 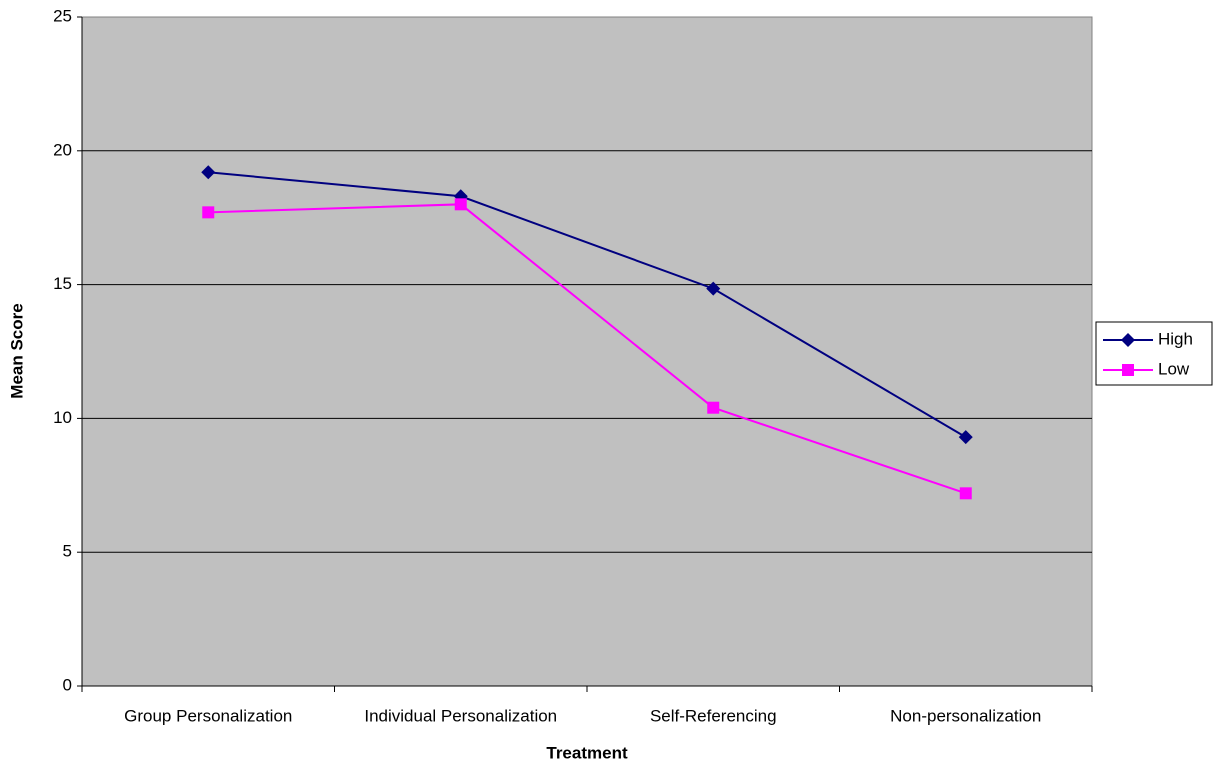 I want to click on y-axis-title: Mean Score, so click(x=16, y=350).